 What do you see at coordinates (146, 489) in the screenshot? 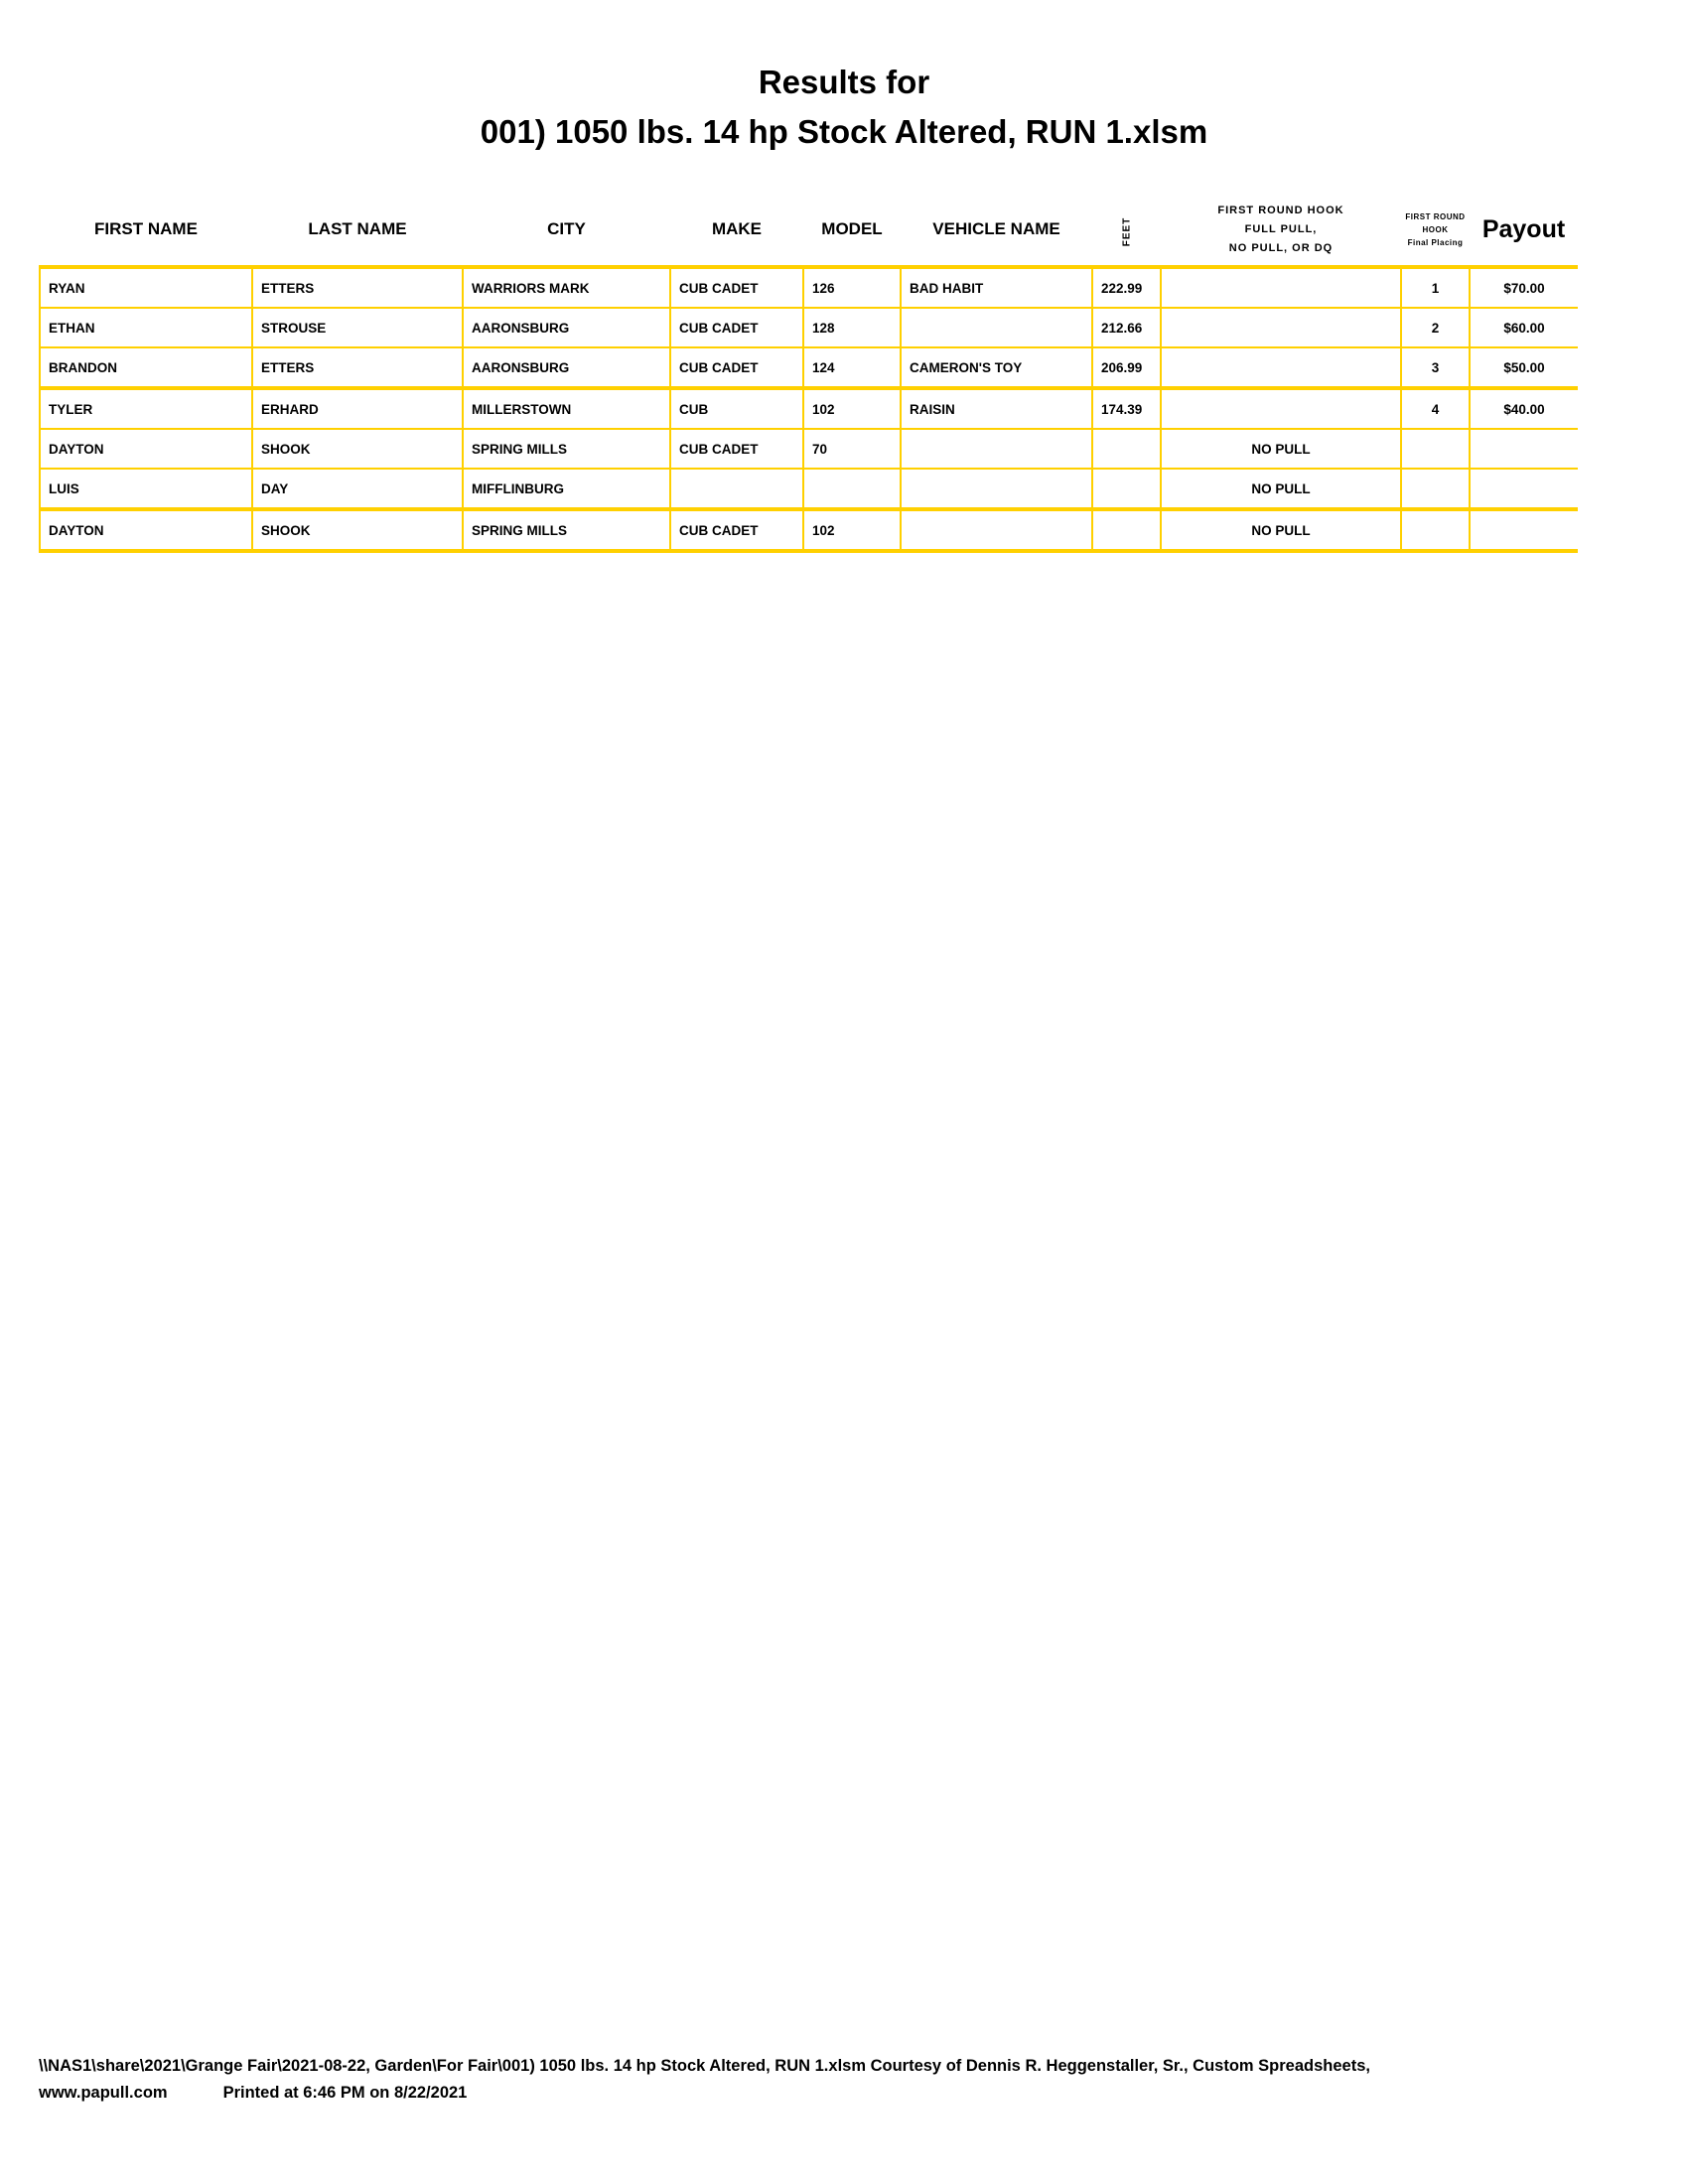
I see `cell-first: LUIS` at bounding box center [146, 489].